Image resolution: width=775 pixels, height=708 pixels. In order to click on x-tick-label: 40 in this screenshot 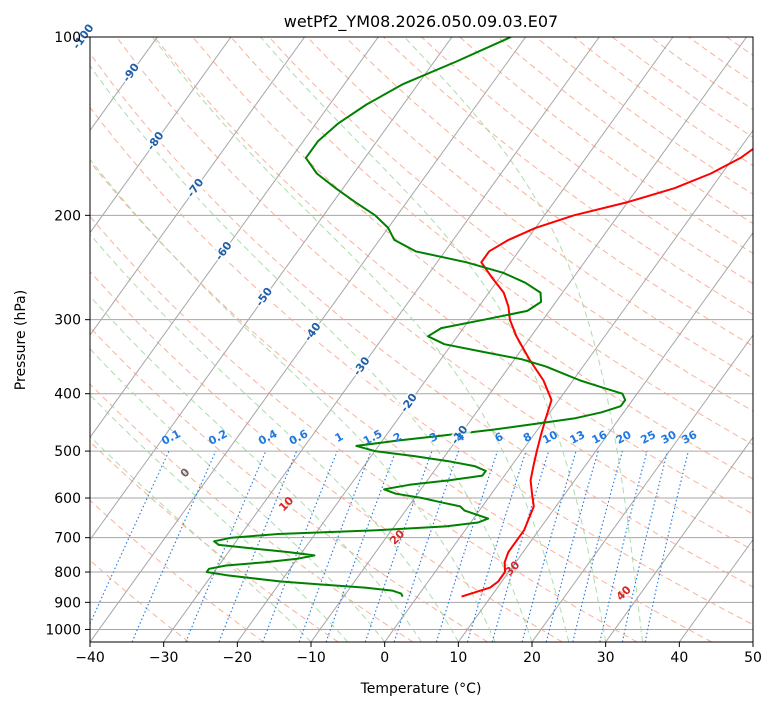, I will do `click(679, 658)`.